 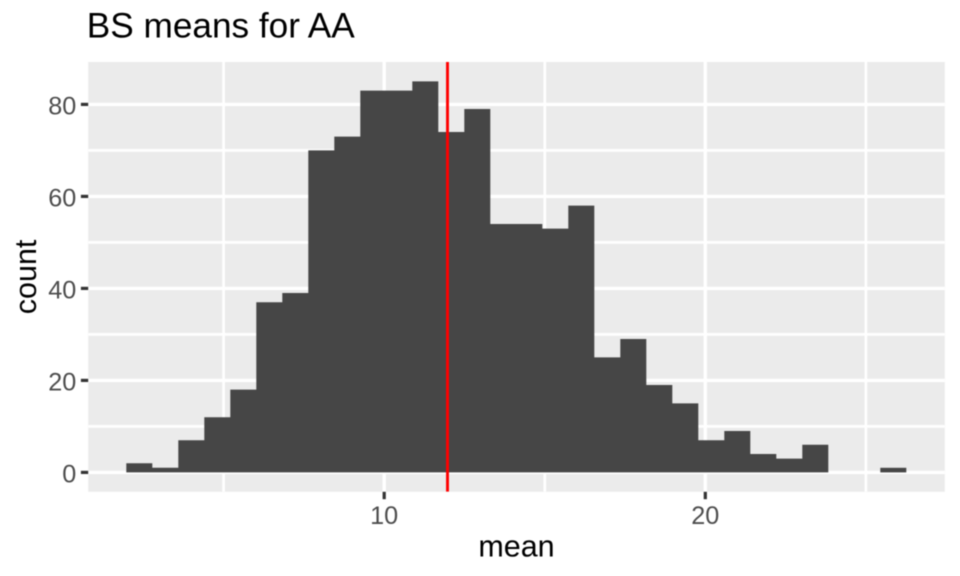 I want to click on svg-text: mean, so click(x=516, y=546).